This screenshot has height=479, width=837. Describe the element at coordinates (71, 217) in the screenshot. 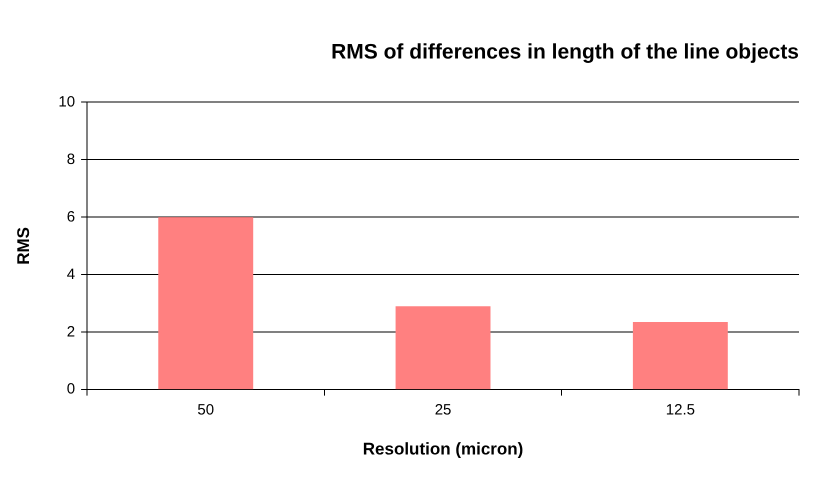

I see `y-tick-label: 6` at that location.